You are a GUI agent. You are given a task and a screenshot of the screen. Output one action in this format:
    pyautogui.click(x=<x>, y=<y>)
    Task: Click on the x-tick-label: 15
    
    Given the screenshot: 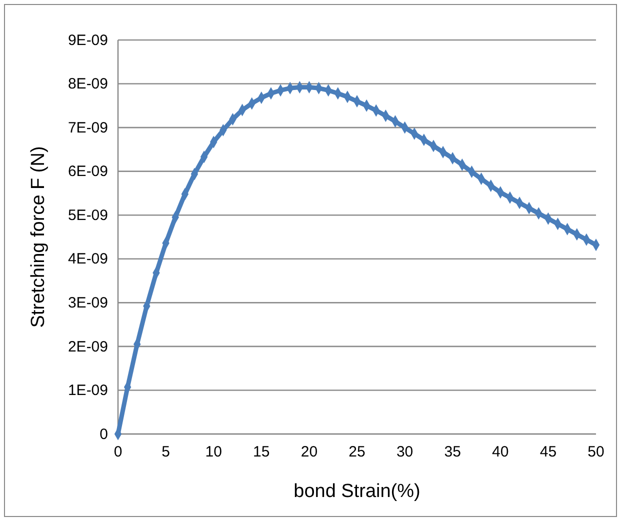 What is the action you would take?
    pyautogui.click(x=261, y=452)
    